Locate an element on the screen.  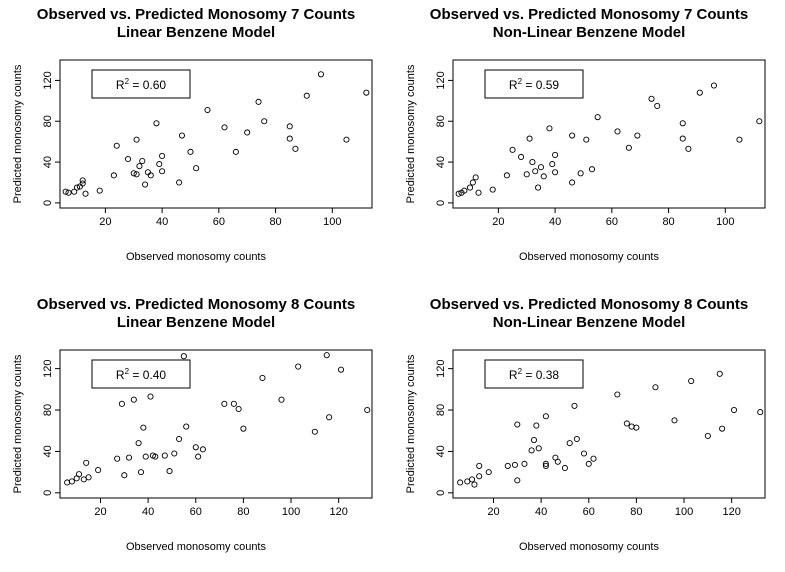
x-tick-label: 120 is located at coordinates (338, 512).